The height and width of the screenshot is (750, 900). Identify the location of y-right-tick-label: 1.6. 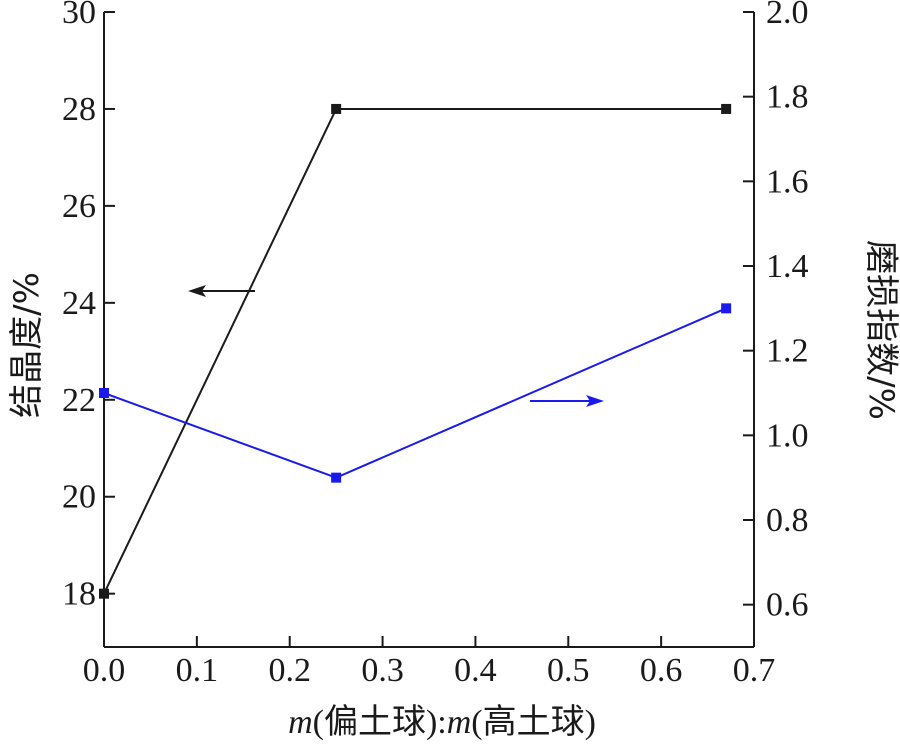
(787, 181).